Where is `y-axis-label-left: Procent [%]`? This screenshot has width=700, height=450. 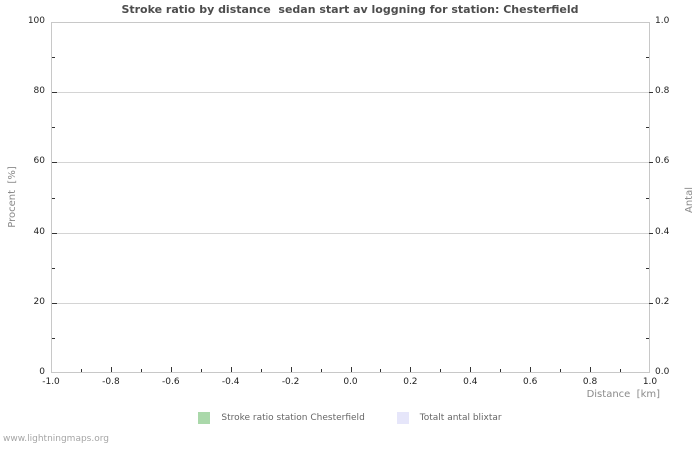 y-axis-label-left: Procent [%] is located at coordinates (12, 197).